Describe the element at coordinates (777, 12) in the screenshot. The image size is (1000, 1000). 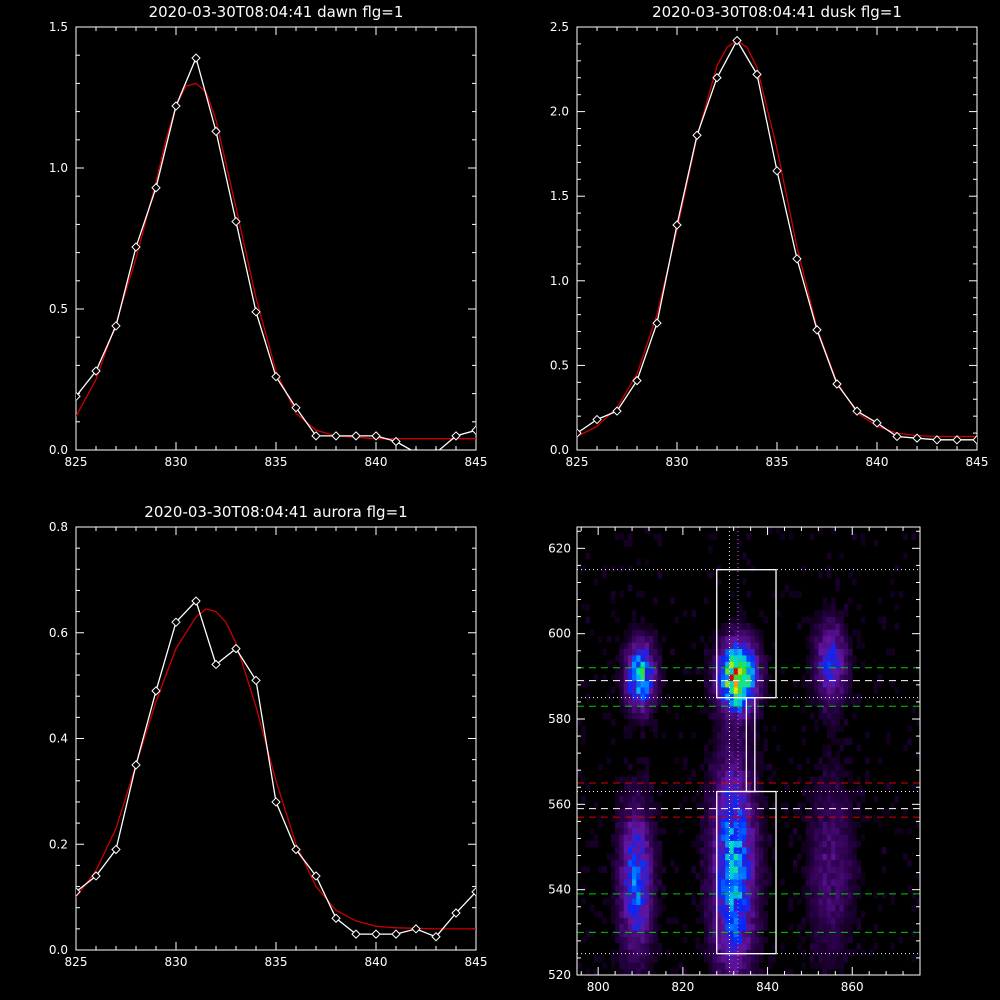
I see `panel-title-dusk: 2020-03-30T08:04:41 dusk flg=1` at that location.